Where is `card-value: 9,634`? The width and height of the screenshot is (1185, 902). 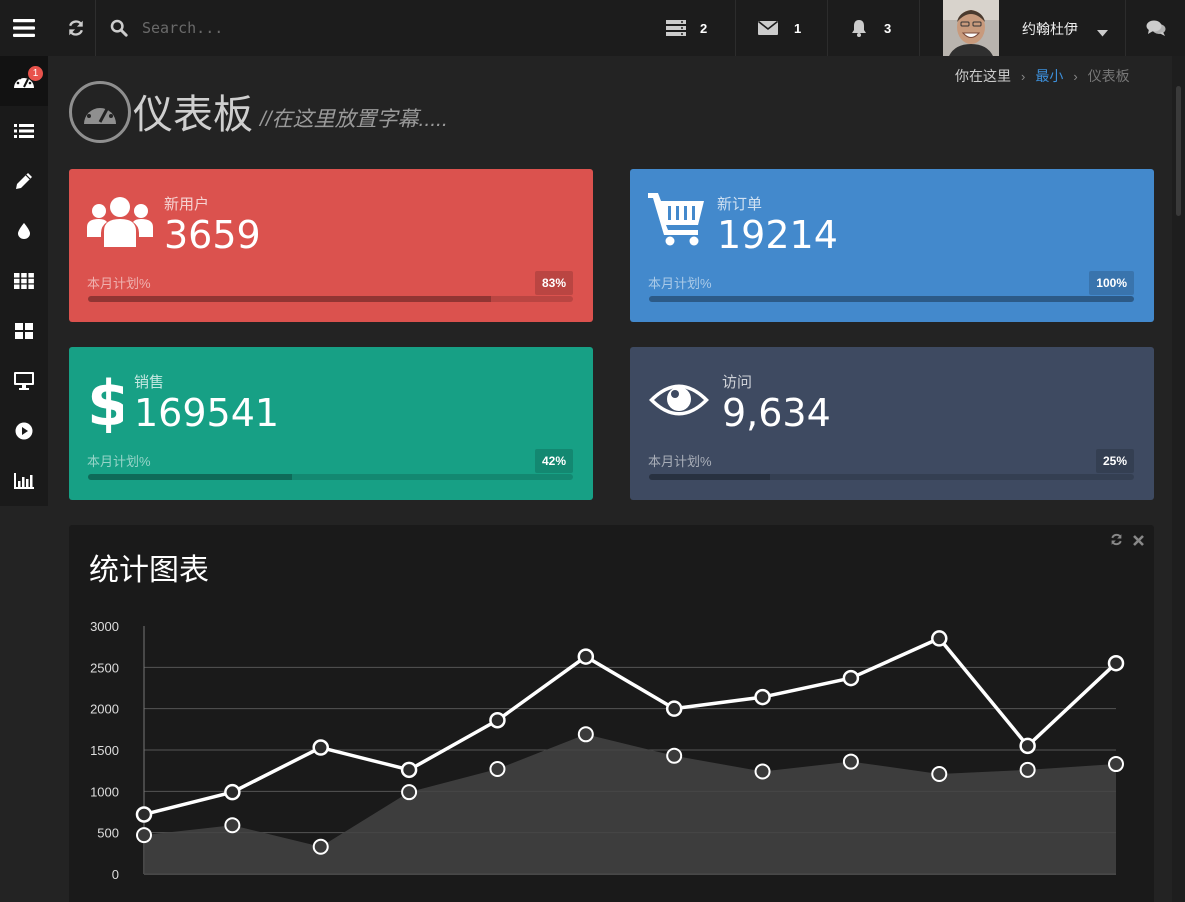 card-value: 9,634 is located at coordinates (776, 413).